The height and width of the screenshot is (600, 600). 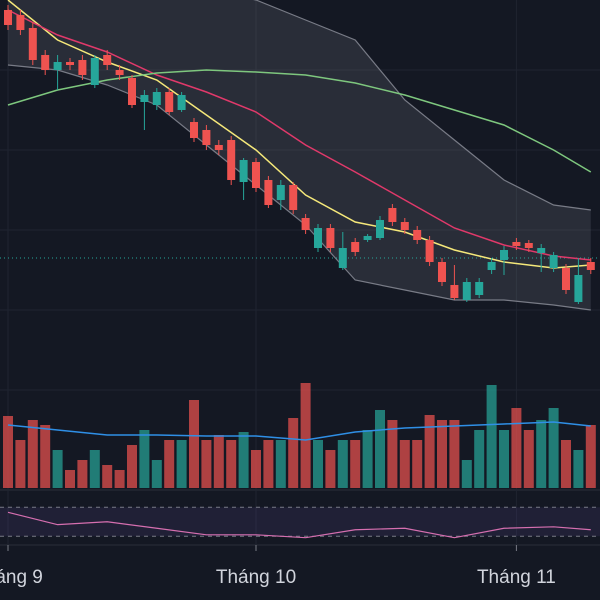 What do you see at coordinates (21, 577) in the screenshot?
I see `x-tick-label: Tháng 9` at bounding box center [21, 577].